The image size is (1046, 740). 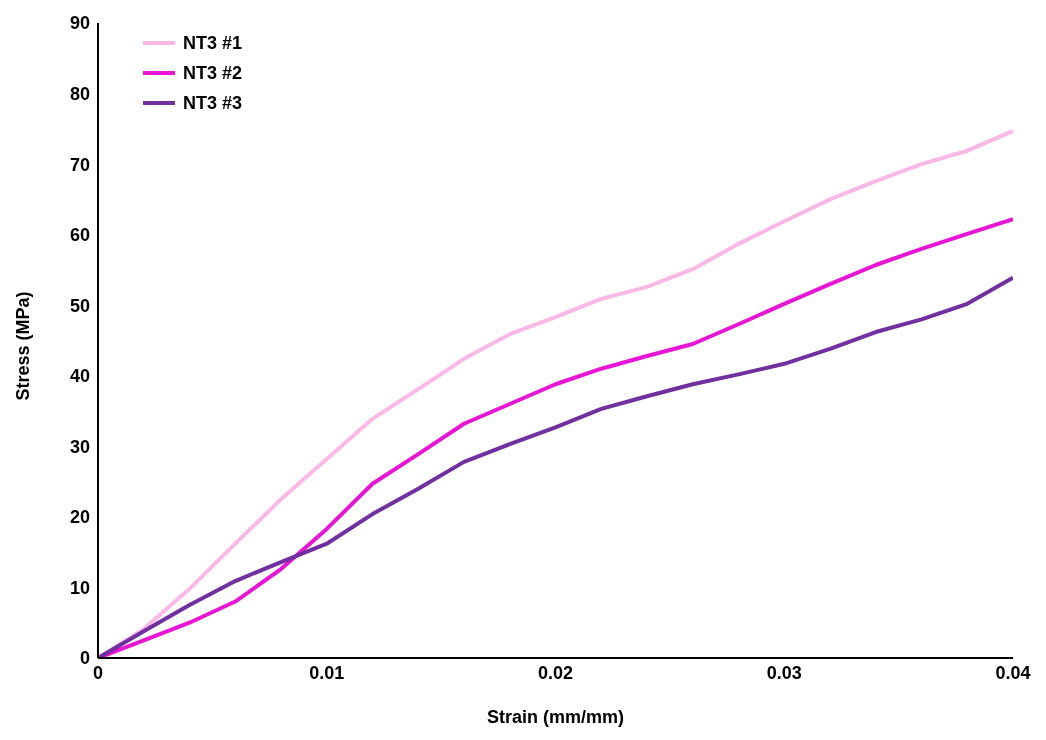 I want to click on legend-label: NT3 #3, so click(x=213, y=103).